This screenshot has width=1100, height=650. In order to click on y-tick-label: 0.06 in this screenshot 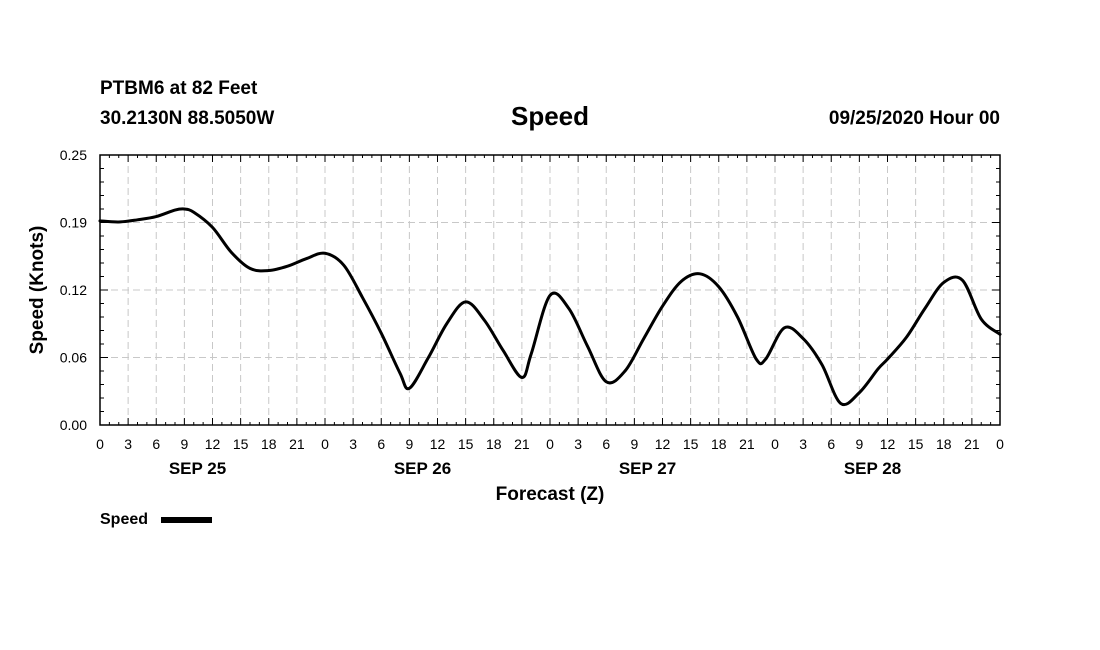, I will do `click(73, 358)`.